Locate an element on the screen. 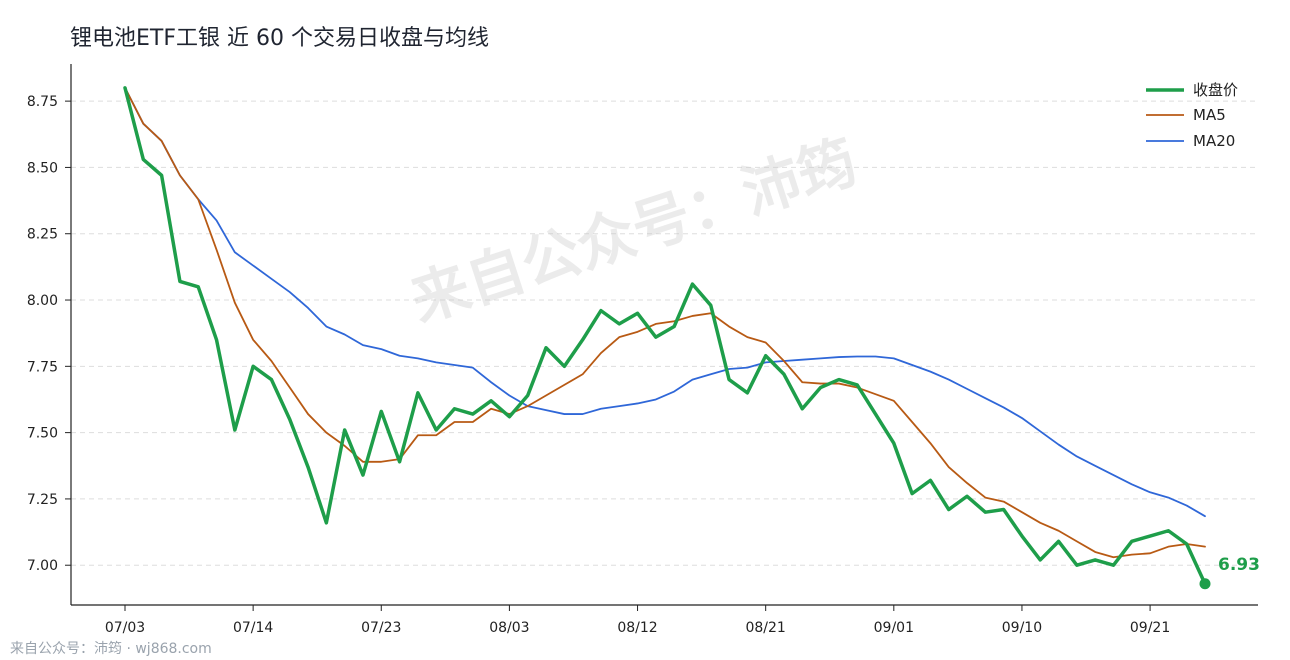  y-tick-label: 8.25 is located at coordinates (42, 235).